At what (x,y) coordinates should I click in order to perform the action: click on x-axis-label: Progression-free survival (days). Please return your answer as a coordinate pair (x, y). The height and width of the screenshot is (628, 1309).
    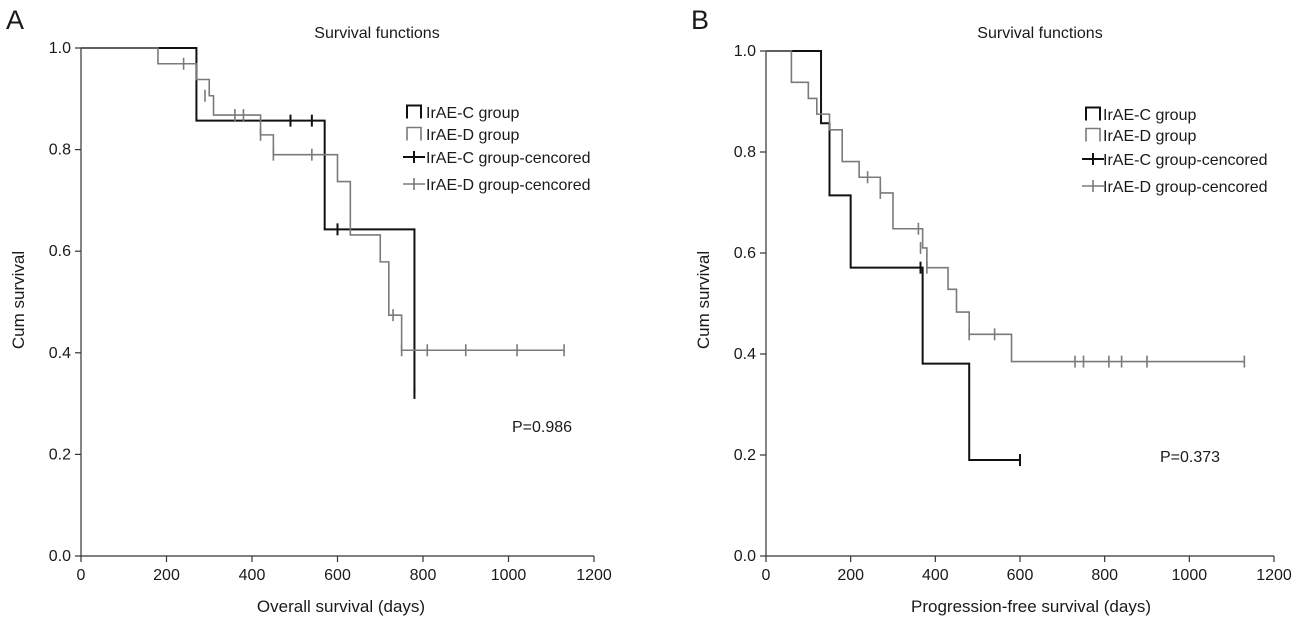
    Looking at the image, I should click on (1031, 606).